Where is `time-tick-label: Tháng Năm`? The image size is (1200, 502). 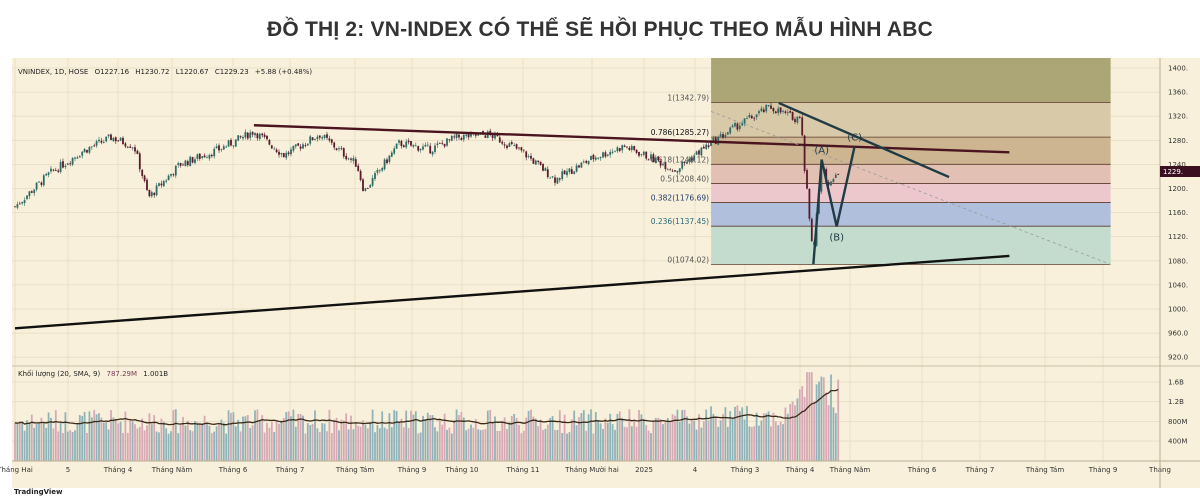 time-tick-label: Tháng Năm is located at coordinates (172, 470).